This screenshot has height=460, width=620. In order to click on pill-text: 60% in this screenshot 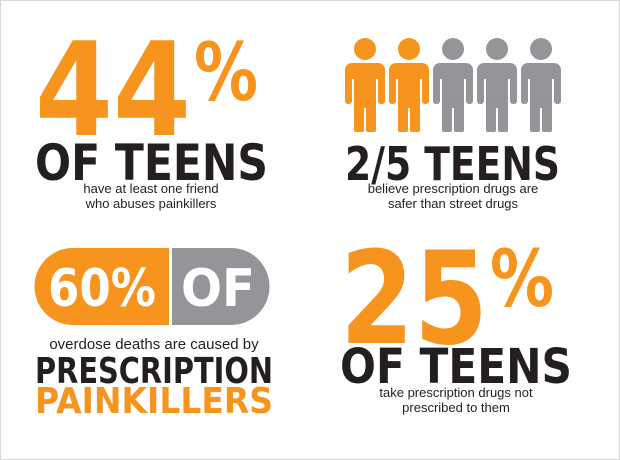, I will do `click(102, 289)`.